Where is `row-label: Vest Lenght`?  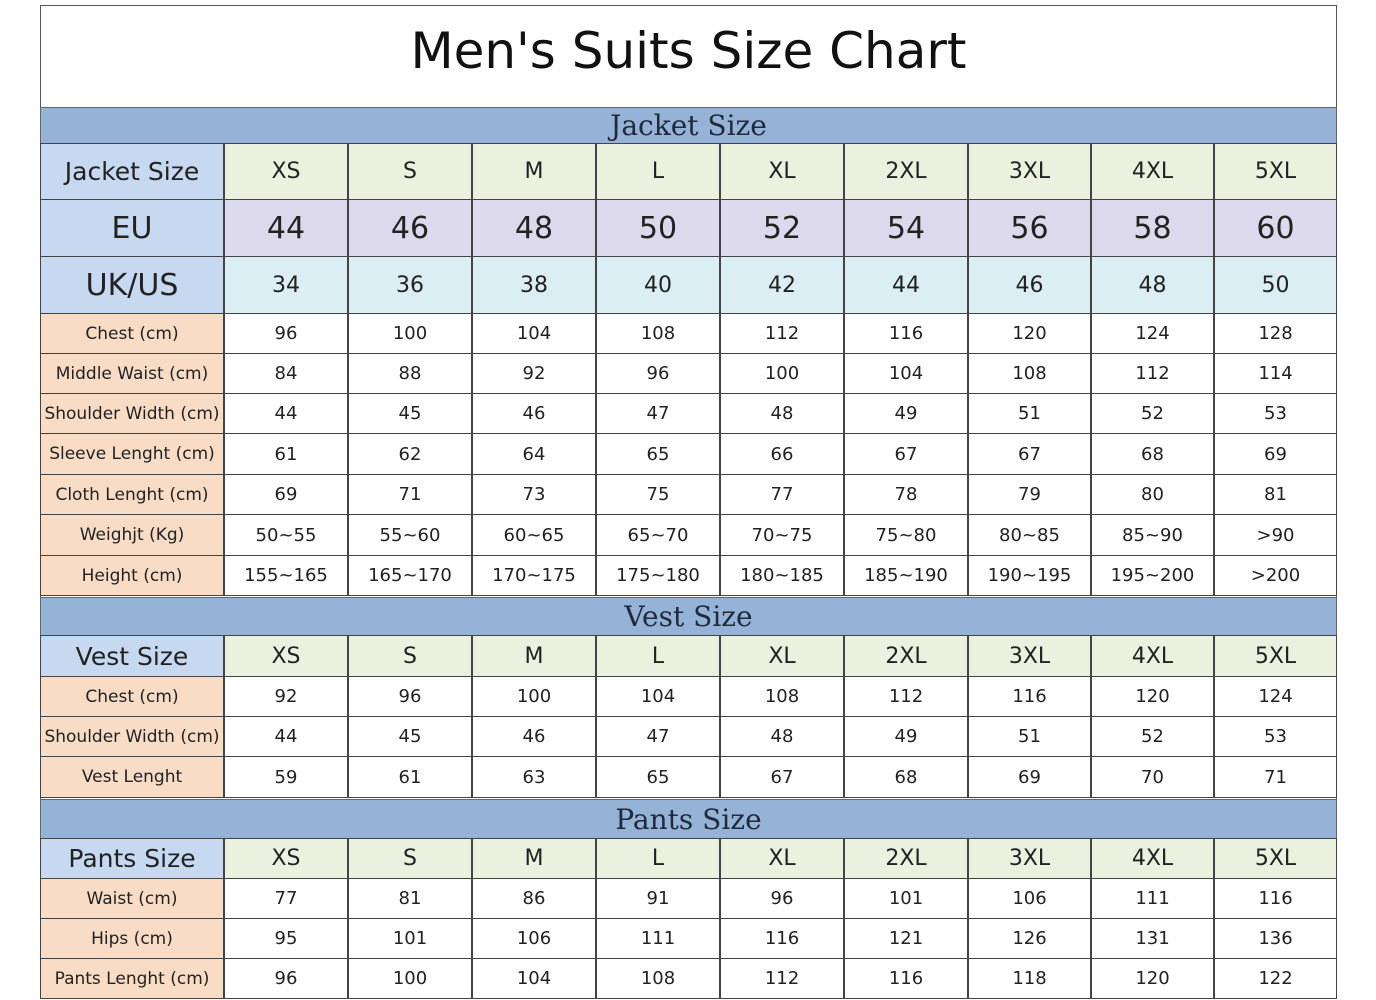 row-label: Vest Lenght is located at coordinates (132, 777).